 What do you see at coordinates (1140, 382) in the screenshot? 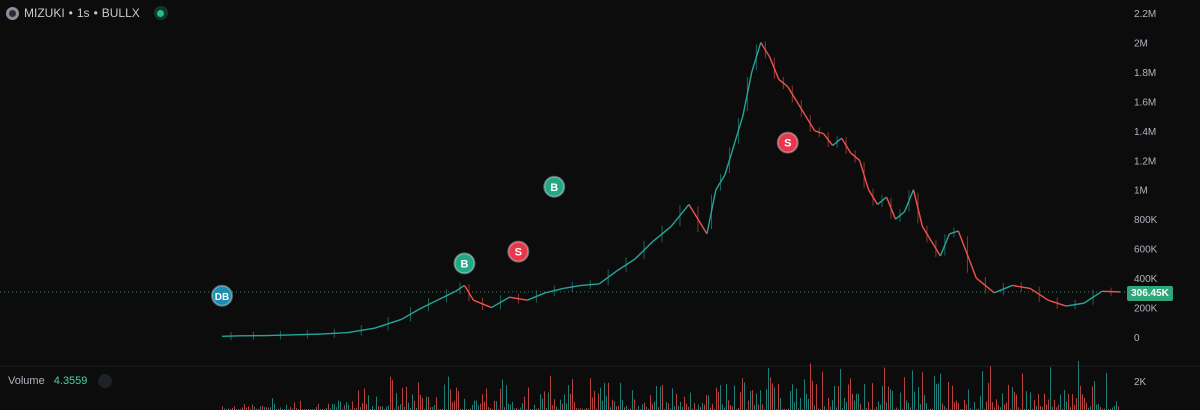
I see `volume-axis-label: 2K` at bounding box center [1140, 382].